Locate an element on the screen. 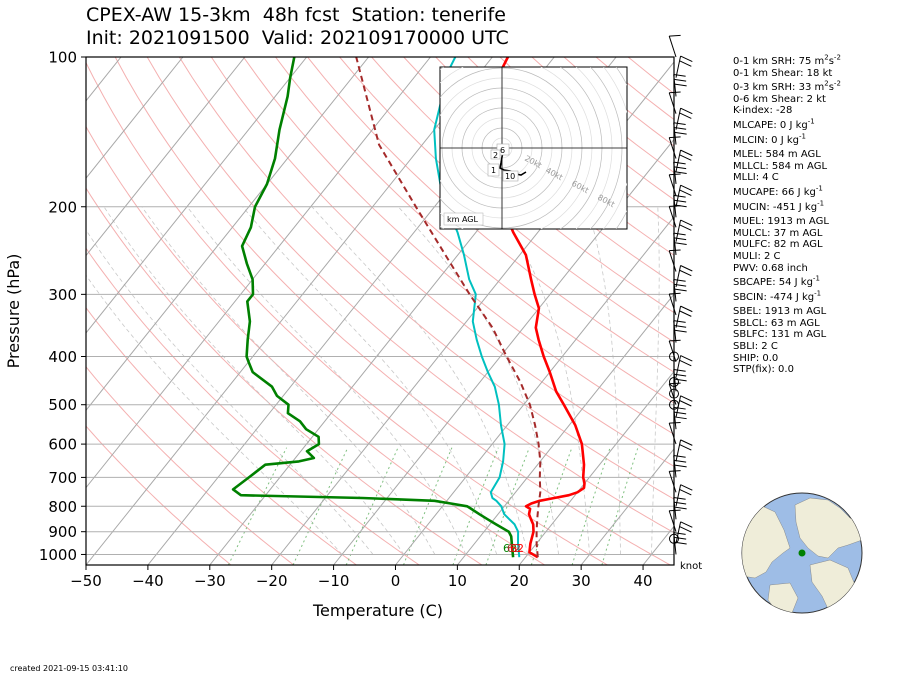  y-tick-label: 800 is located at coordinates (62, 507).